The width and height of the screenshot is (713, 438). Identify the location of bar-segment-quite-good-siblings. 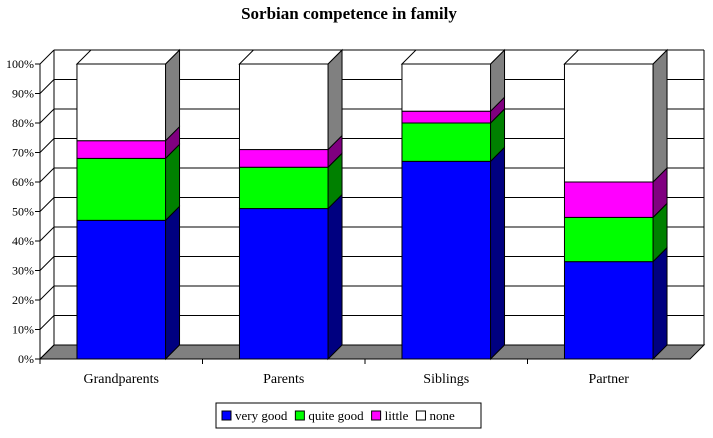
(453, 135).